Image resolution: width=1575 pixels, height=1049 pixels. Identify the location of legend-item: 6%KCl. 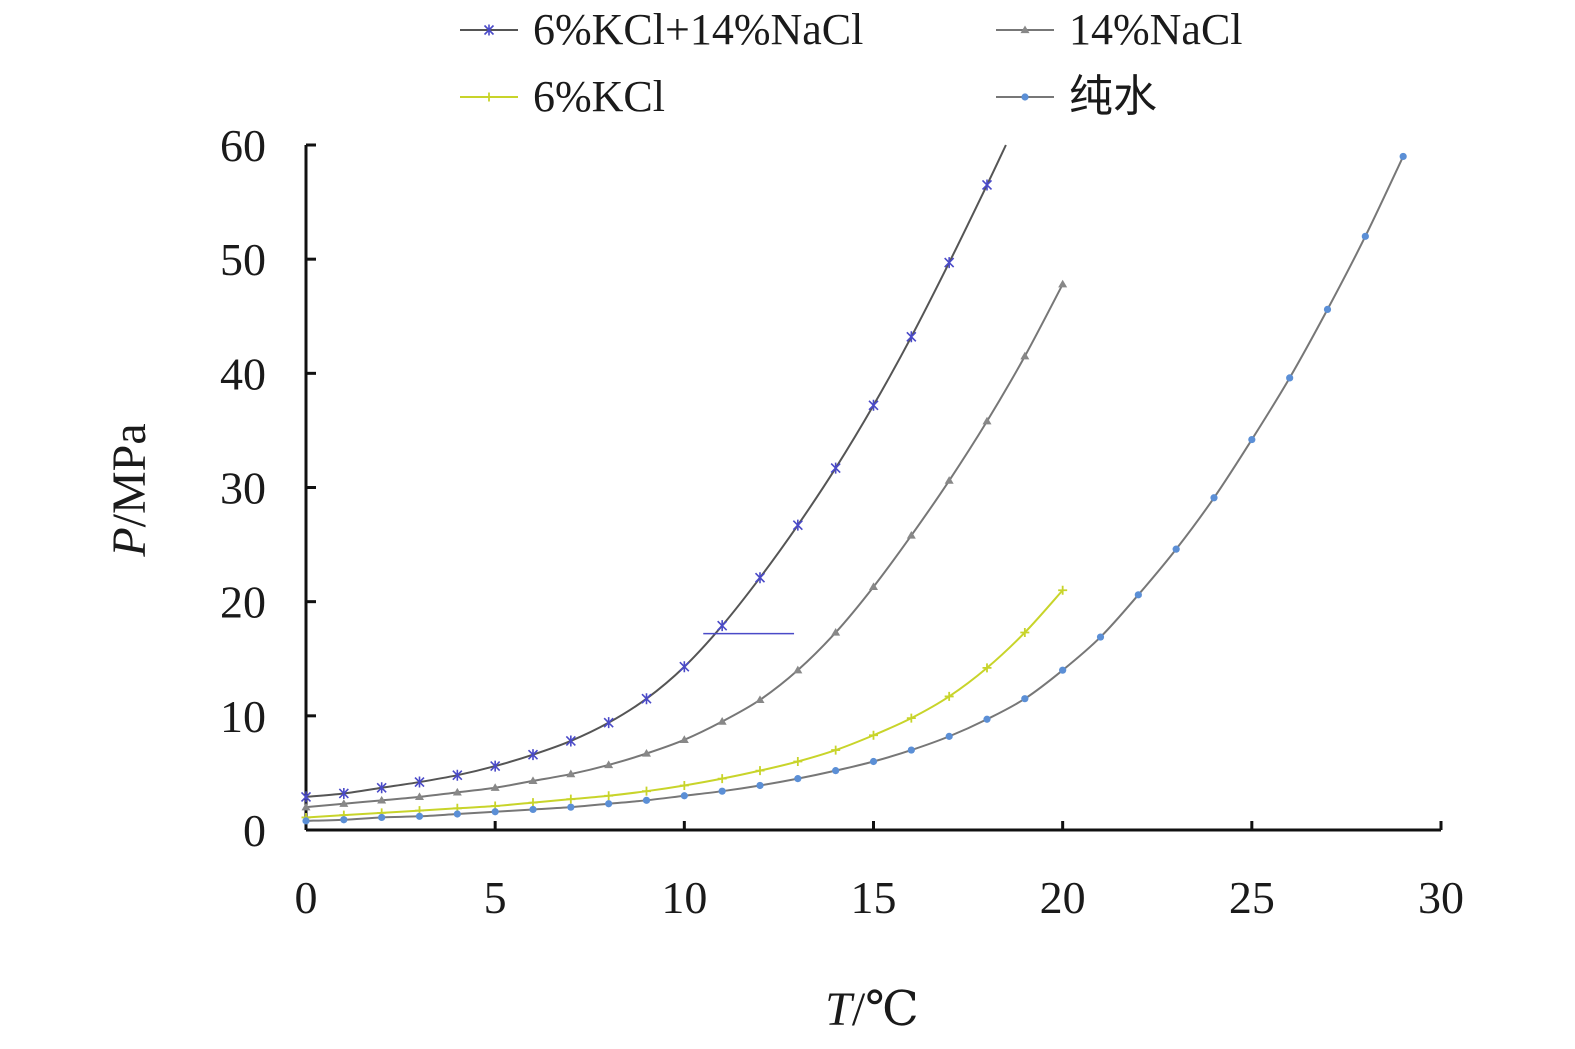
(562, 96).